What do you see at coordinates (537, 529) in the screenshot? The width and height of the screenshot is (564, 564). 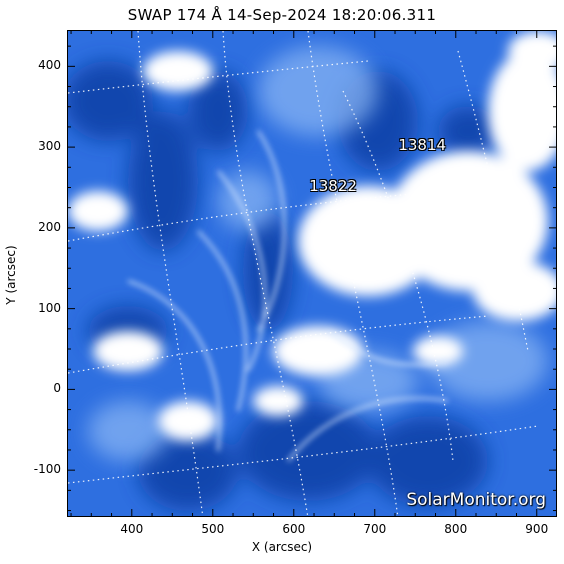 I see `x-tick-label: 900` at bounding box center [537, 529].